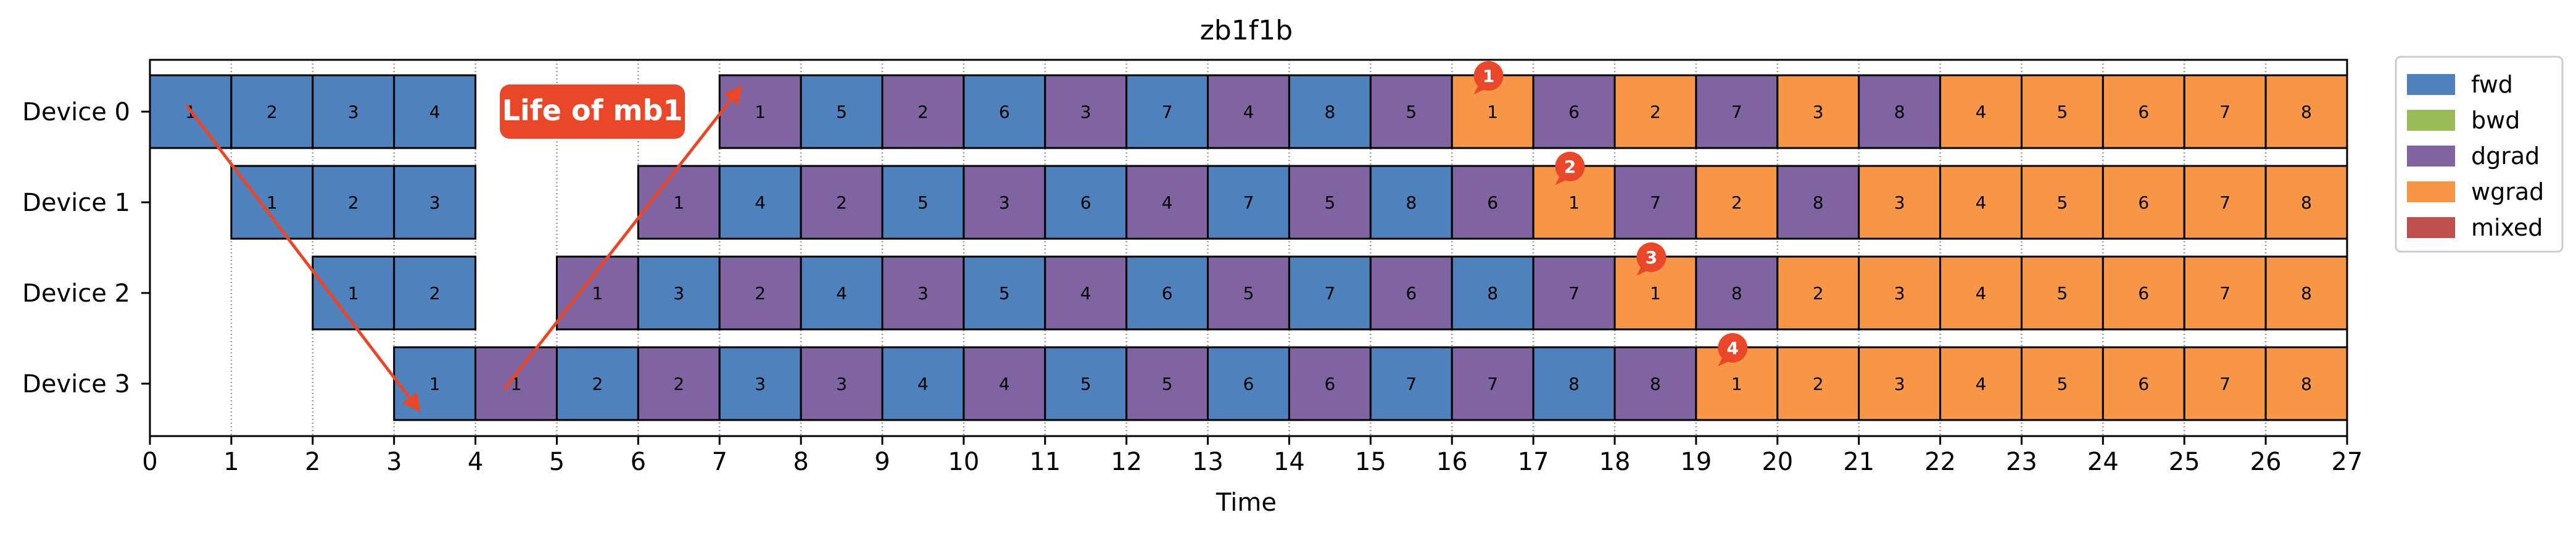 This screenshot has height=536, width=2576. I want to click on block-label-d2-wgrad-5: 5, so click(2062, 293).